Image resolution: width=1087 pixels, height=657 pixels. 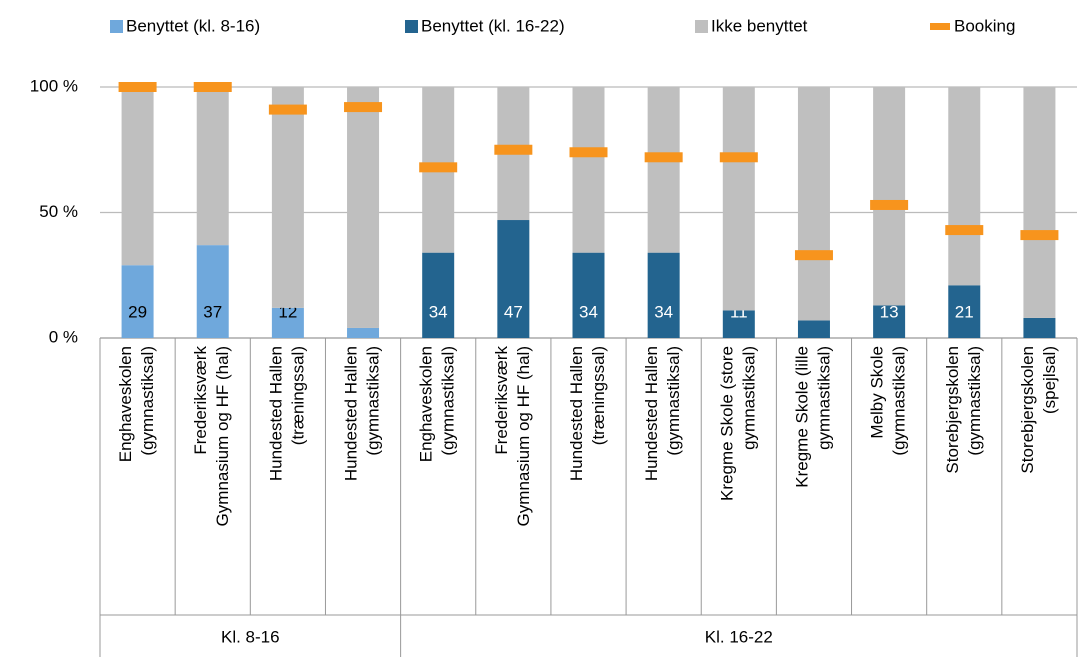 I want to click on y-tick-label: 100 %, so click(x=54, y=85).